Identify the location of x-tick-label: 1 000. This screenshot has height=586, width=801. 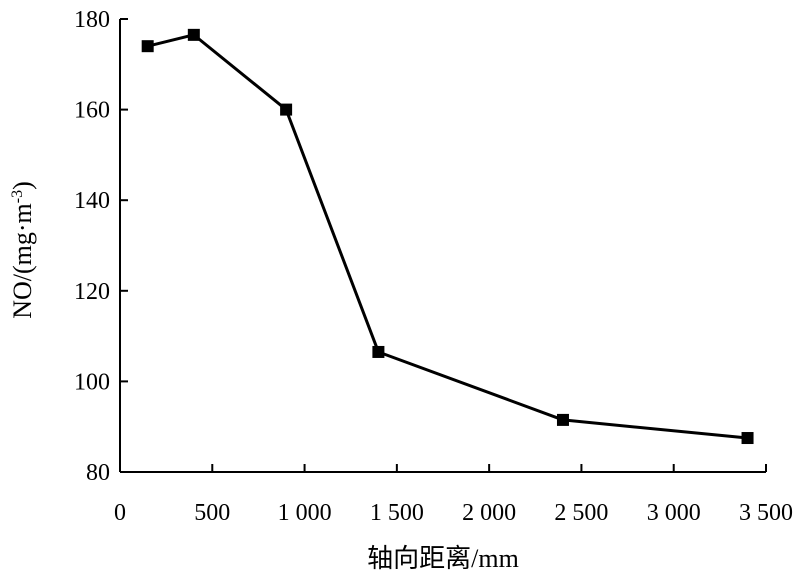
(305, 513).